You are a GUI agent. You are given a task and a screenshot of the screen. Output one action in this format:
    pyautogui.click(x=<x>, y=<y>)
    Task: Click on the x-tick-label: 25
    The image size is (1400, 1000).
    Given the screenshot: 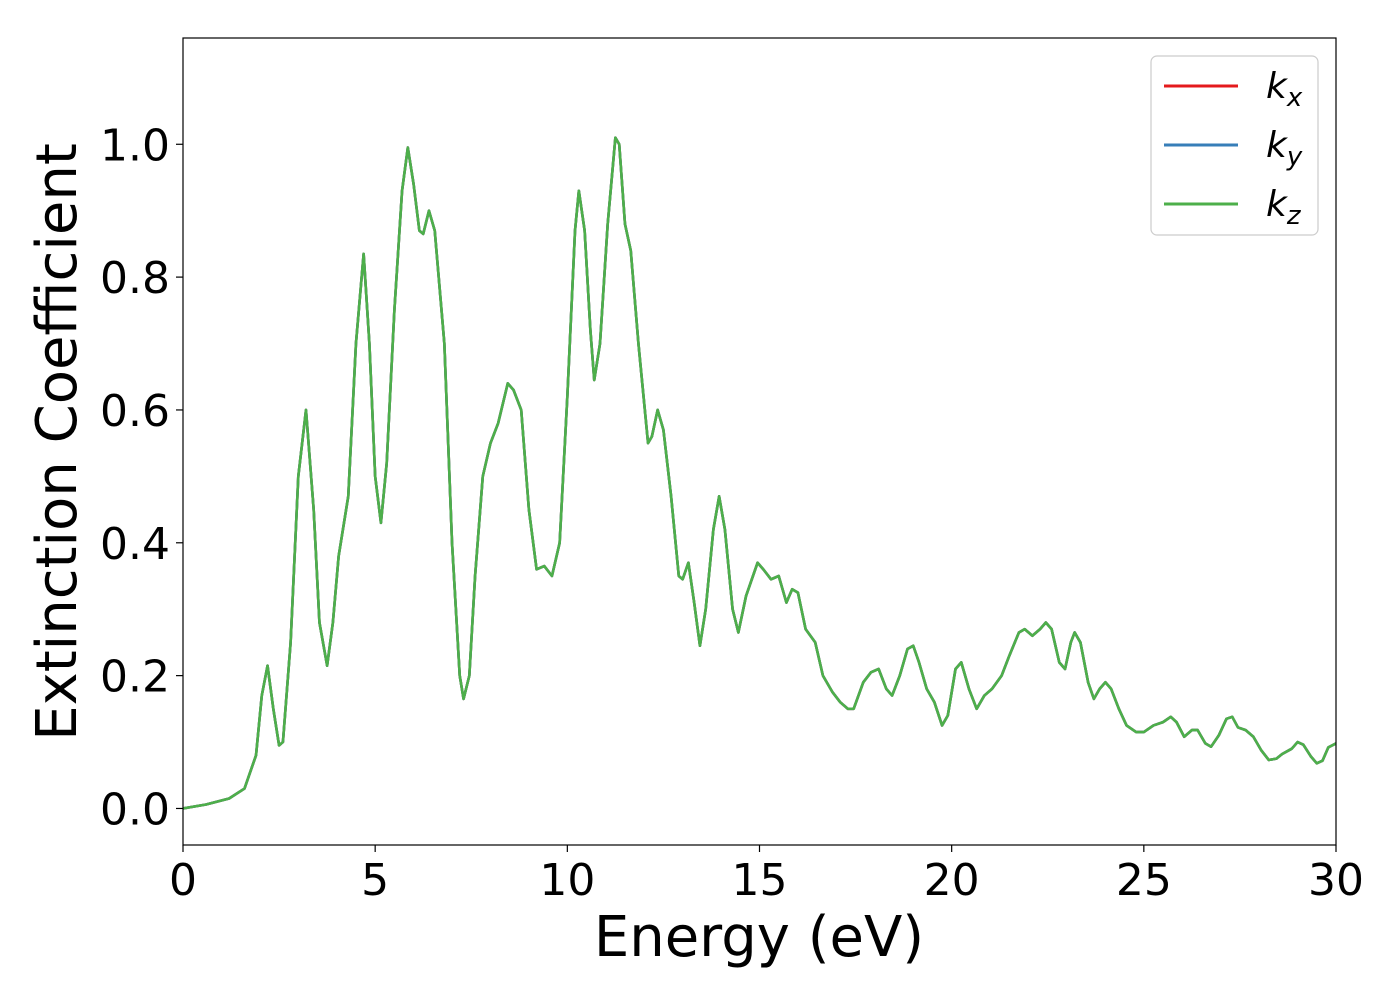 What is the action you would take?
    pyautogui.click(x=1144, y=880)
    